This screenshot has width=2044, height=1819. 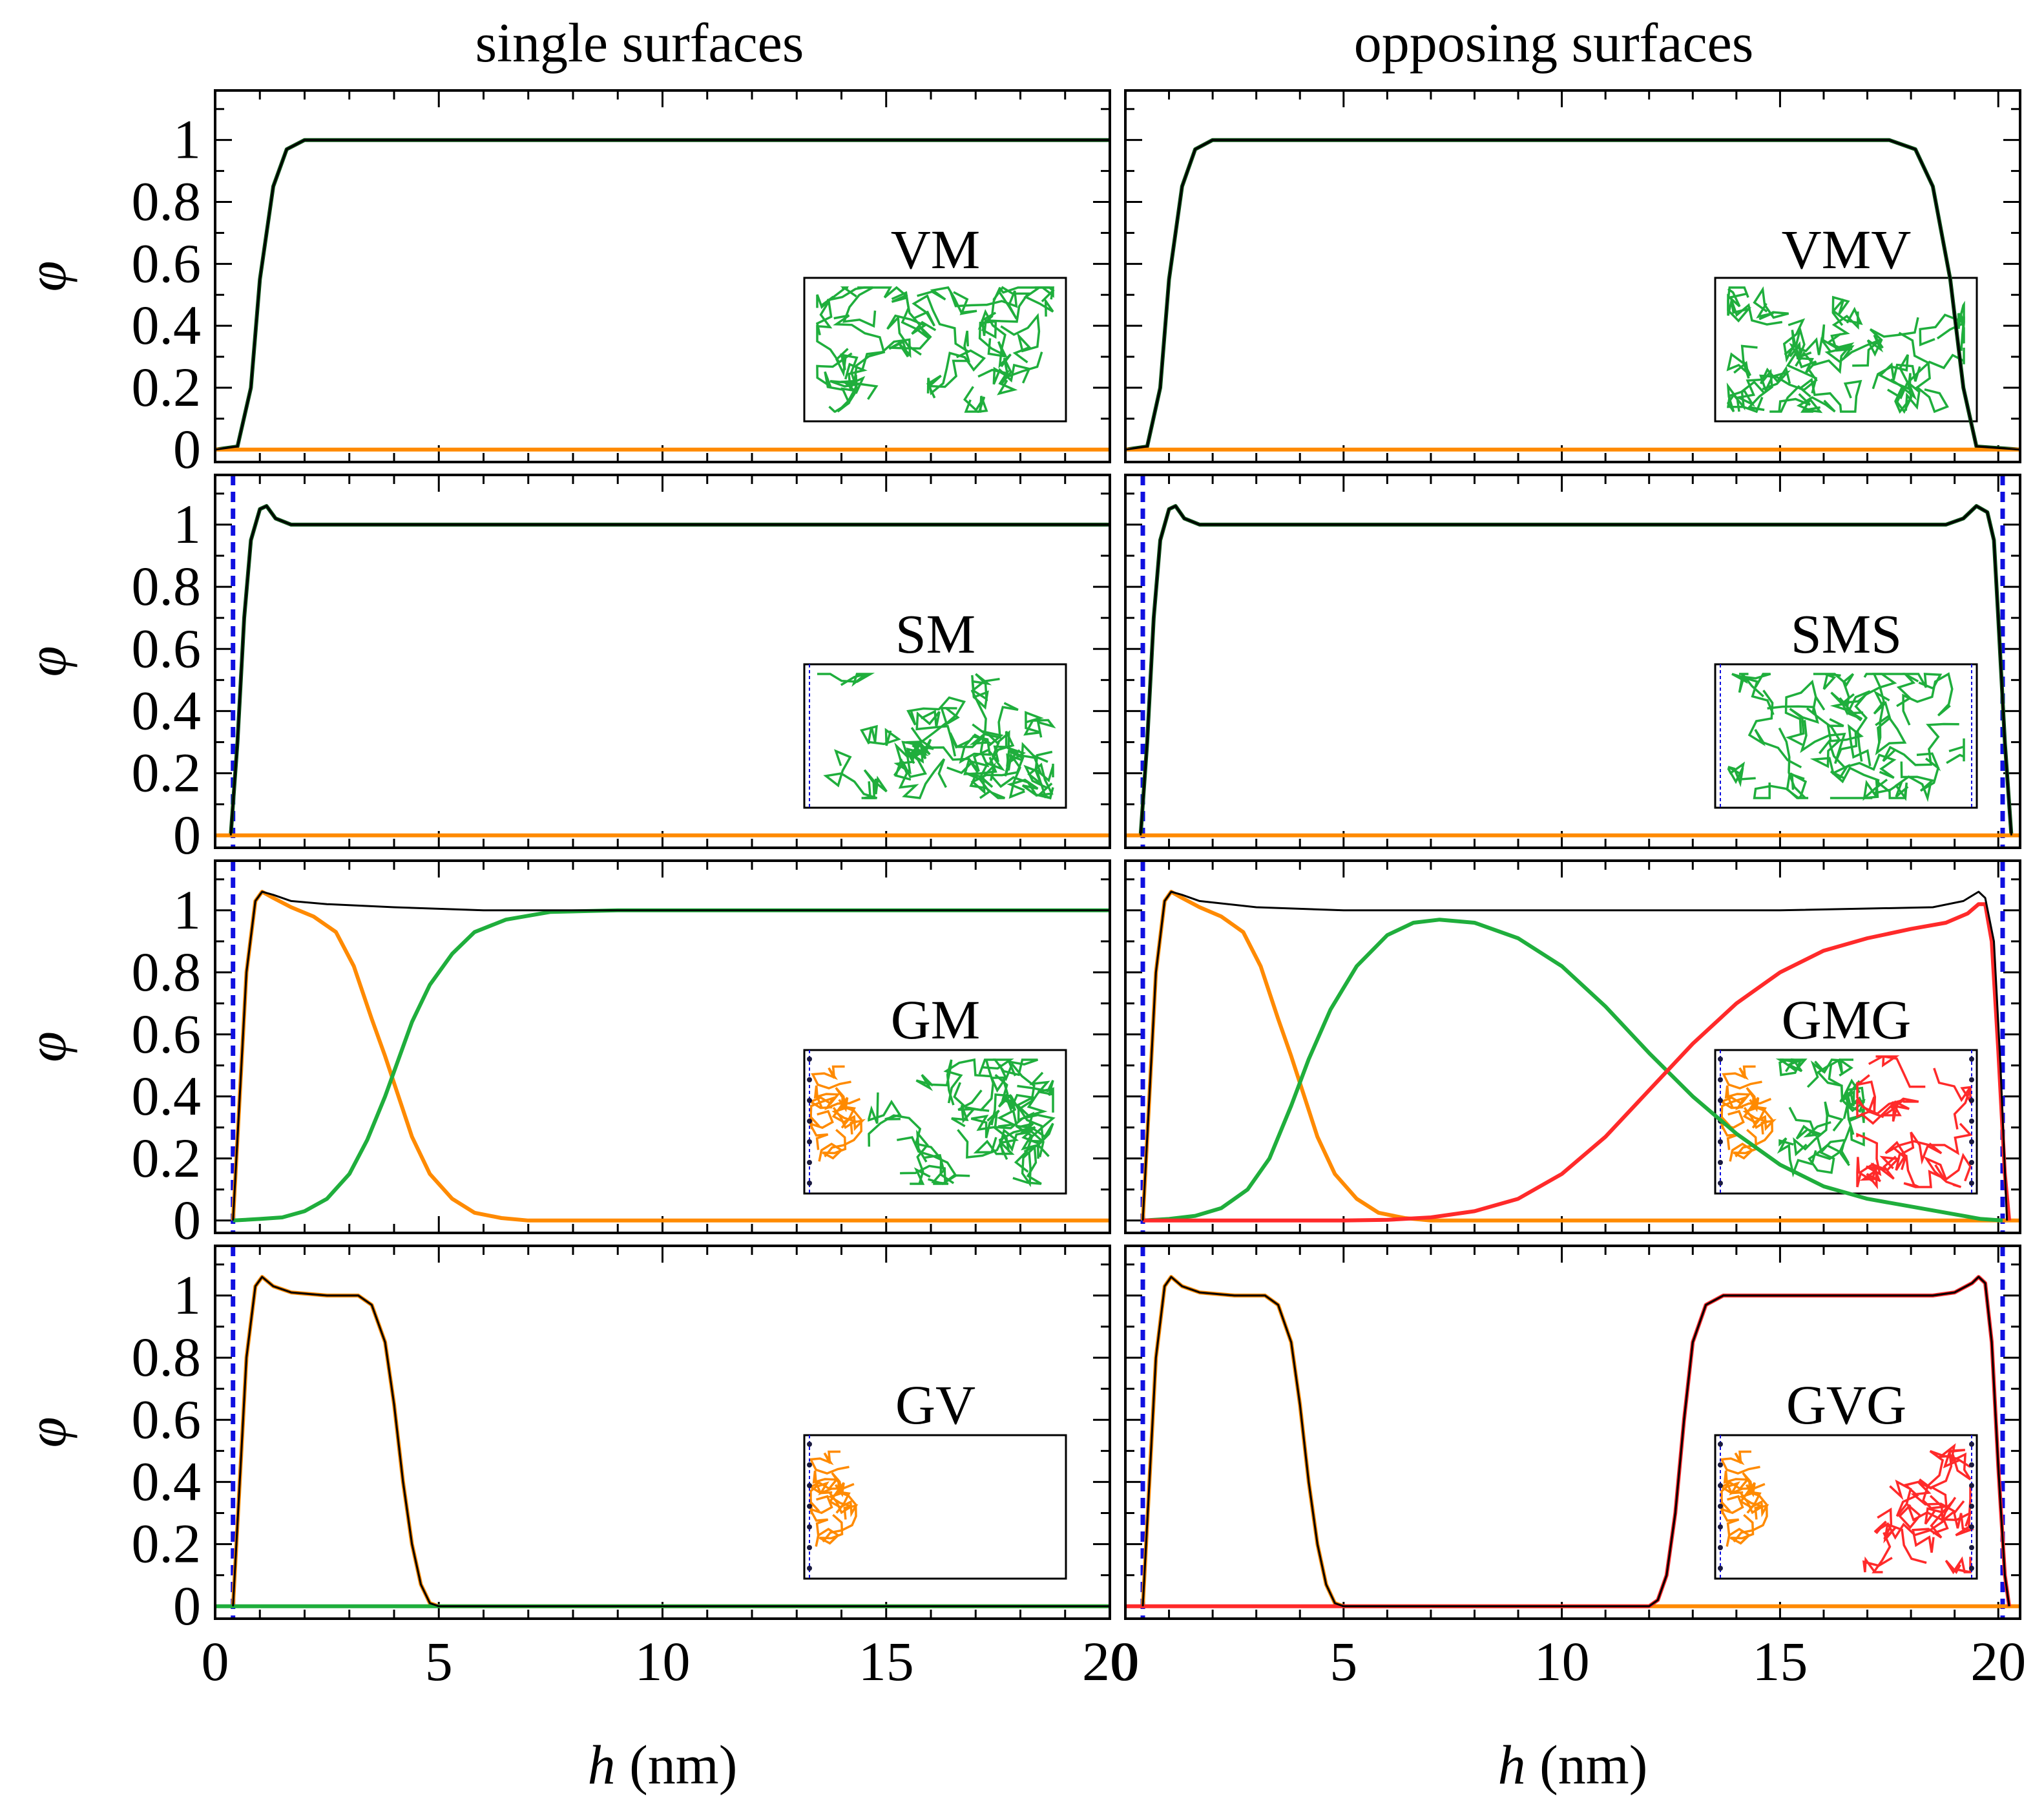 I want to click on x-tick-label: 20, so click(x=1998, y=1661).